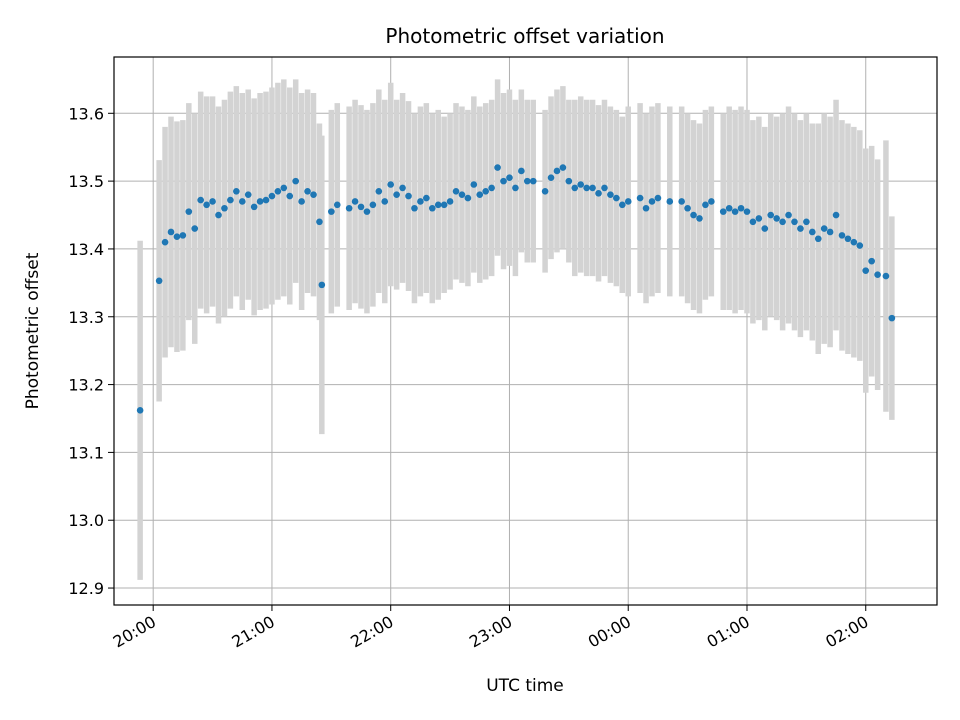  I want to click on x-tick-label: 23:00, so click(490, 632).